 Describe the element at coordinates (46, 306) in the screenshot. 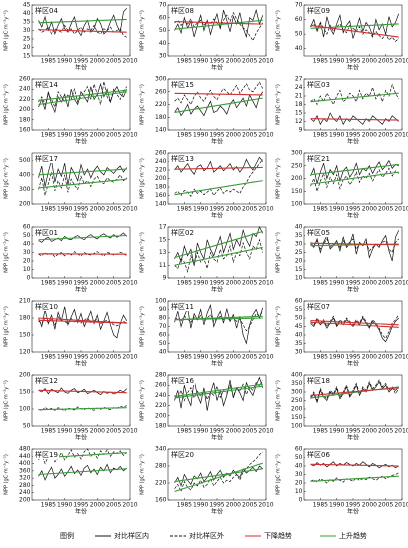

I see `panel-title: 样区10` at that location.